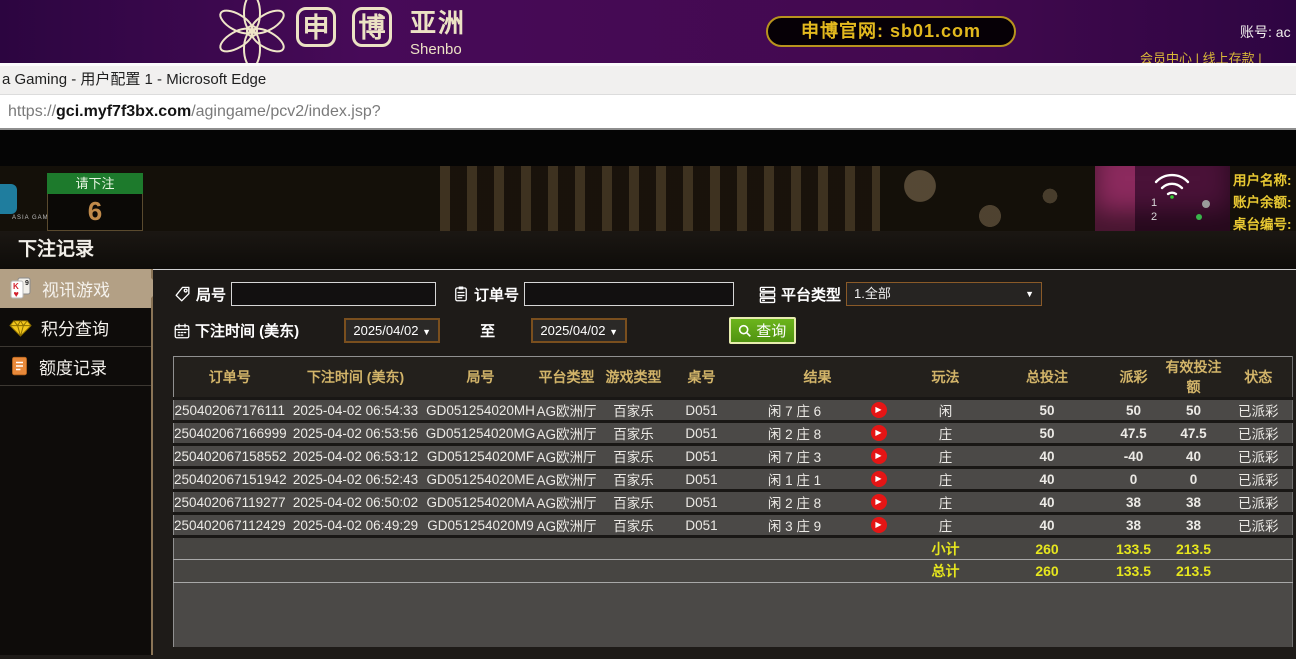 Image resolution: width=1296 pixels, height=659 pixels. I want to click on member-links: 会员中心 | 线上存款 |, so click(1201, 57).